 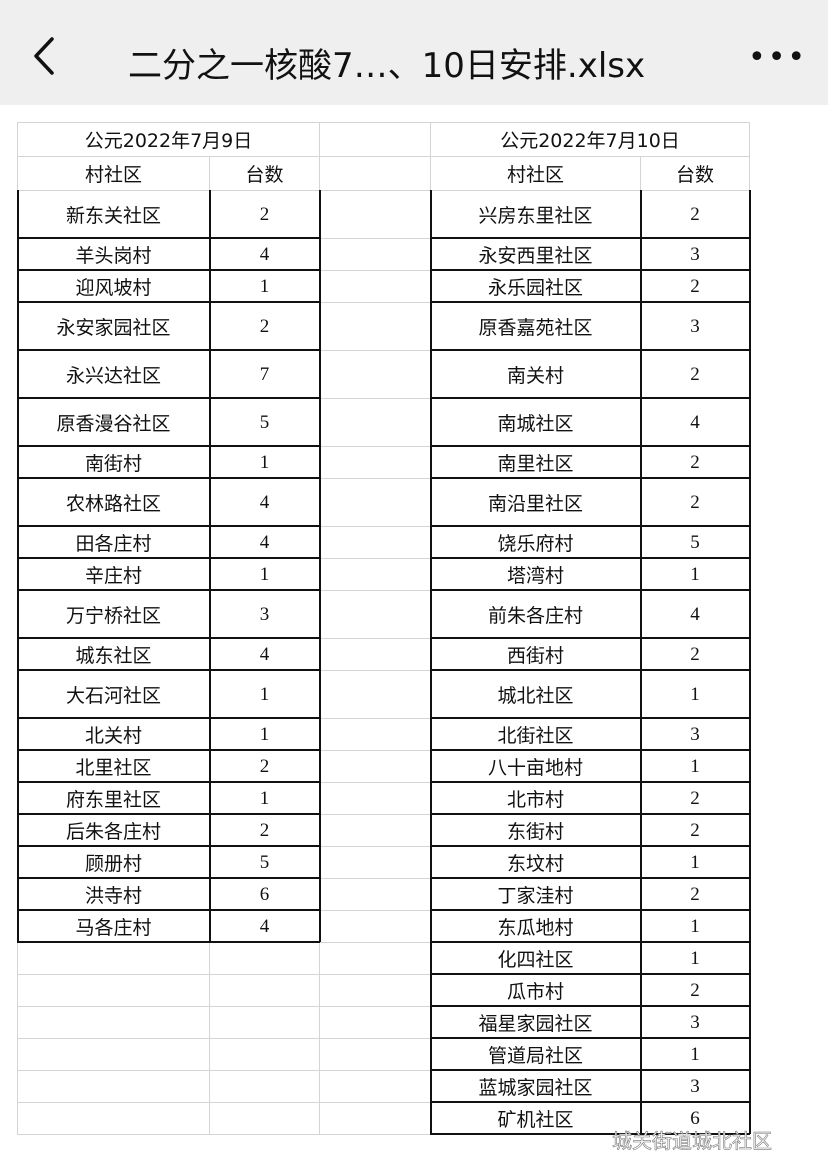 What do you see at coordinates (113, 542) in the screenshot?
I see `table-cell-name: 田各庄村` at bounding box center [113, 542].